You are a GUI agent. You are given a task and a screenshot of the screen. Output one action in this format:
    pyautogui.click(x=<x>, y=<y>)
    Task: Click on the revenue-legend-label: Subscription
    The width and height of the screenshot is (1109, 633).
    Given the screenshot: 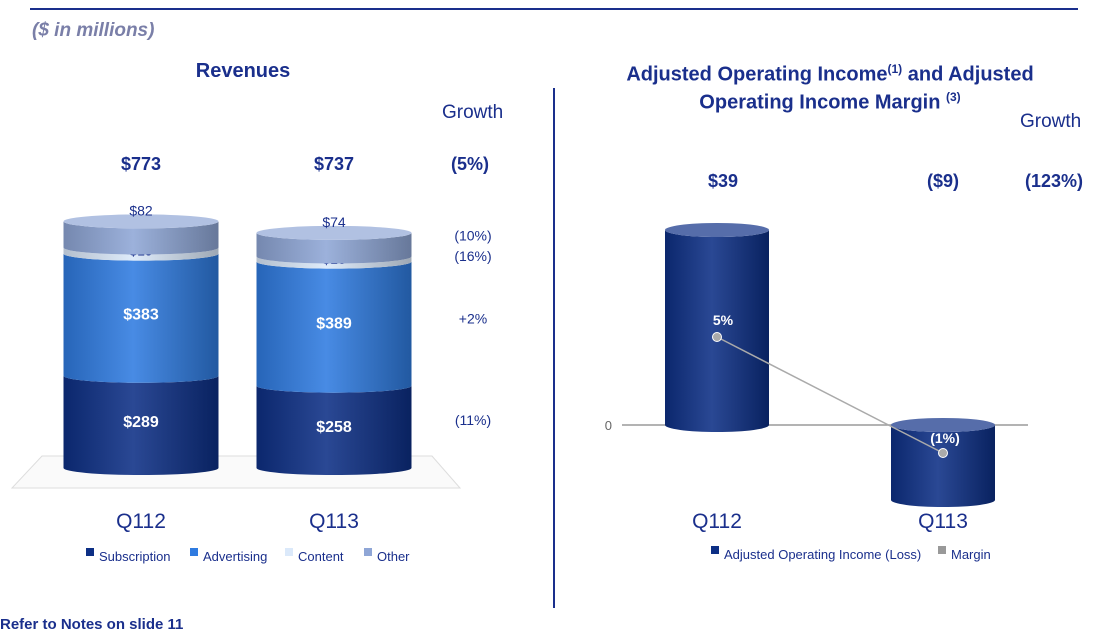 What is the action you would take?
    pyautogui.click(x=135, y=556)
    